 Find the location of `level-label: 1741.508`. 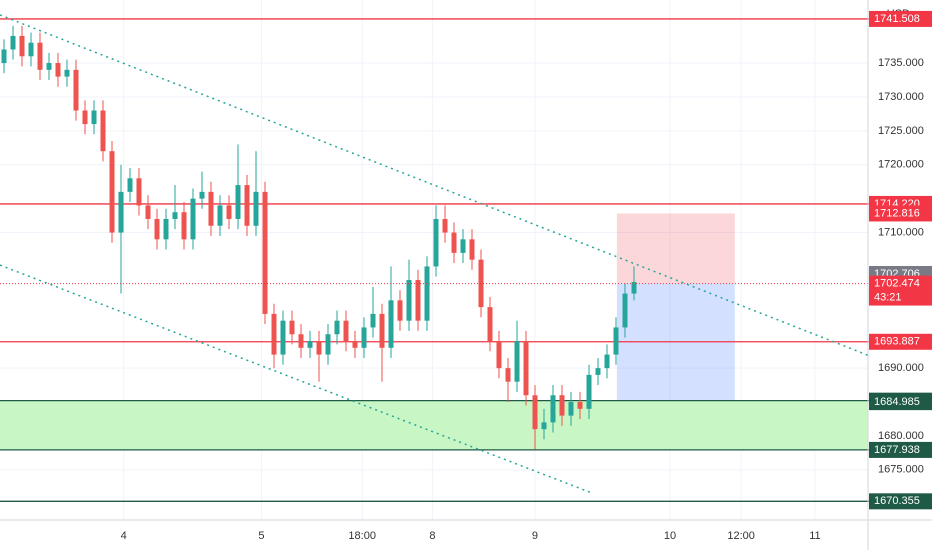

level-label: 1741.508 is located at coordinates (897, 19).